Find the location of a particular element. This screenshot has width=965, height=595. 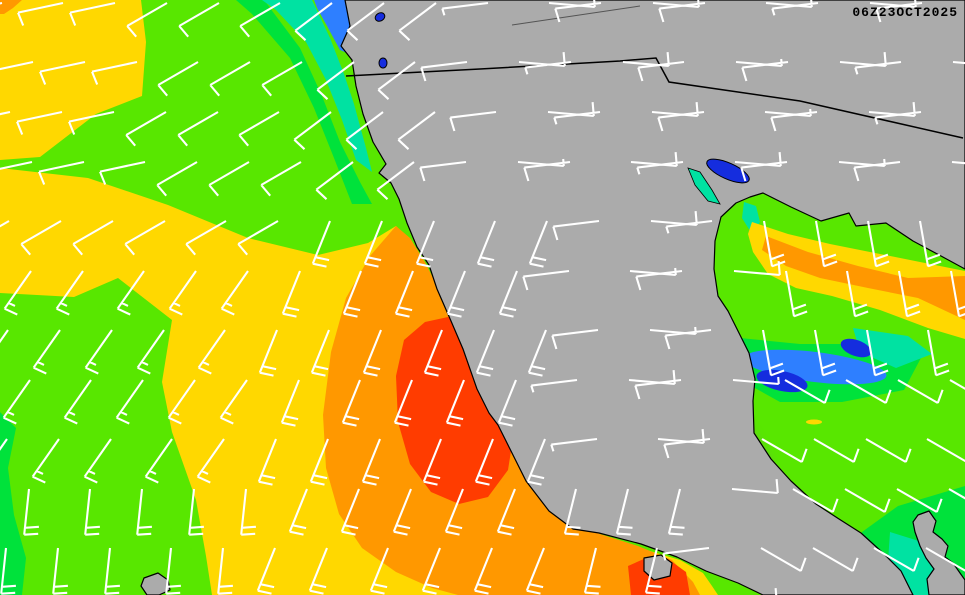

pacific-orange-corner is located at coordinates (11, 7).